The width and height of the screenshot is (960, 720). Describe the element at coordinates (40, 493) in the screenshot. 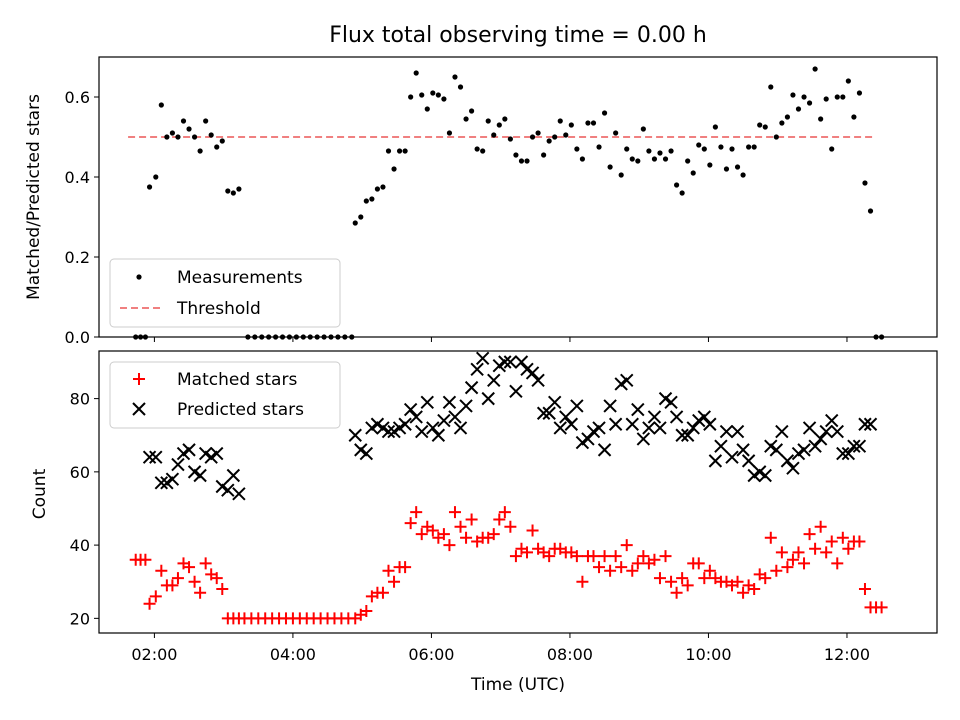

I see `bottom-y-axis-label: Count` at that location.